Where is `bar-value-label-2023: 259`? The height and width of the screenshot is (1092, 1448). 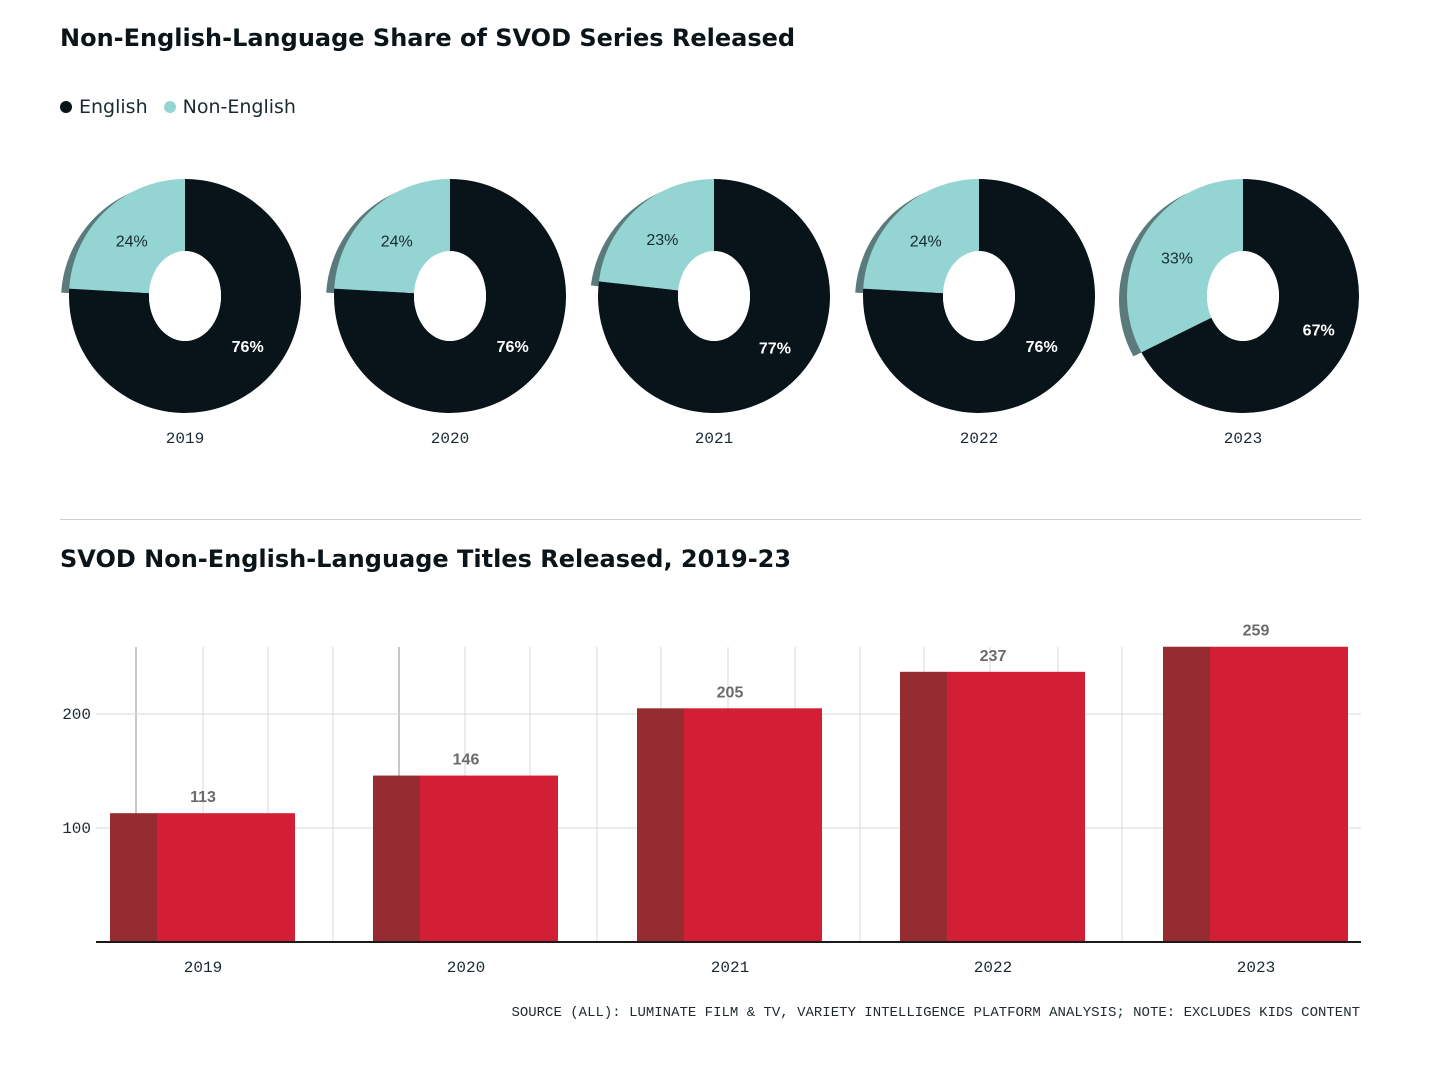 bar-value-label-2023: 259 is located at coordinates (1256, 631).